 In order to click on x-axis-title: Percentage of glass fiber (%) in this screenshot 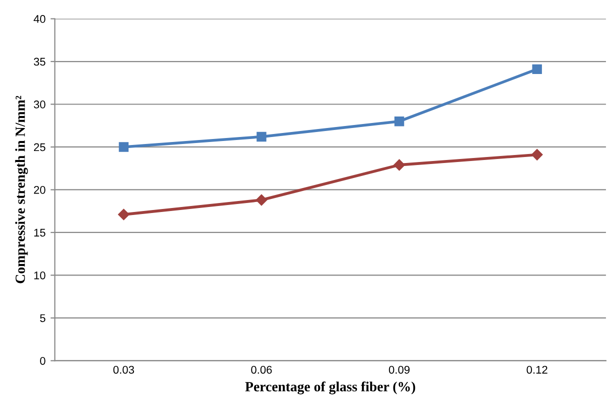, I will do `click(330, 387)`.